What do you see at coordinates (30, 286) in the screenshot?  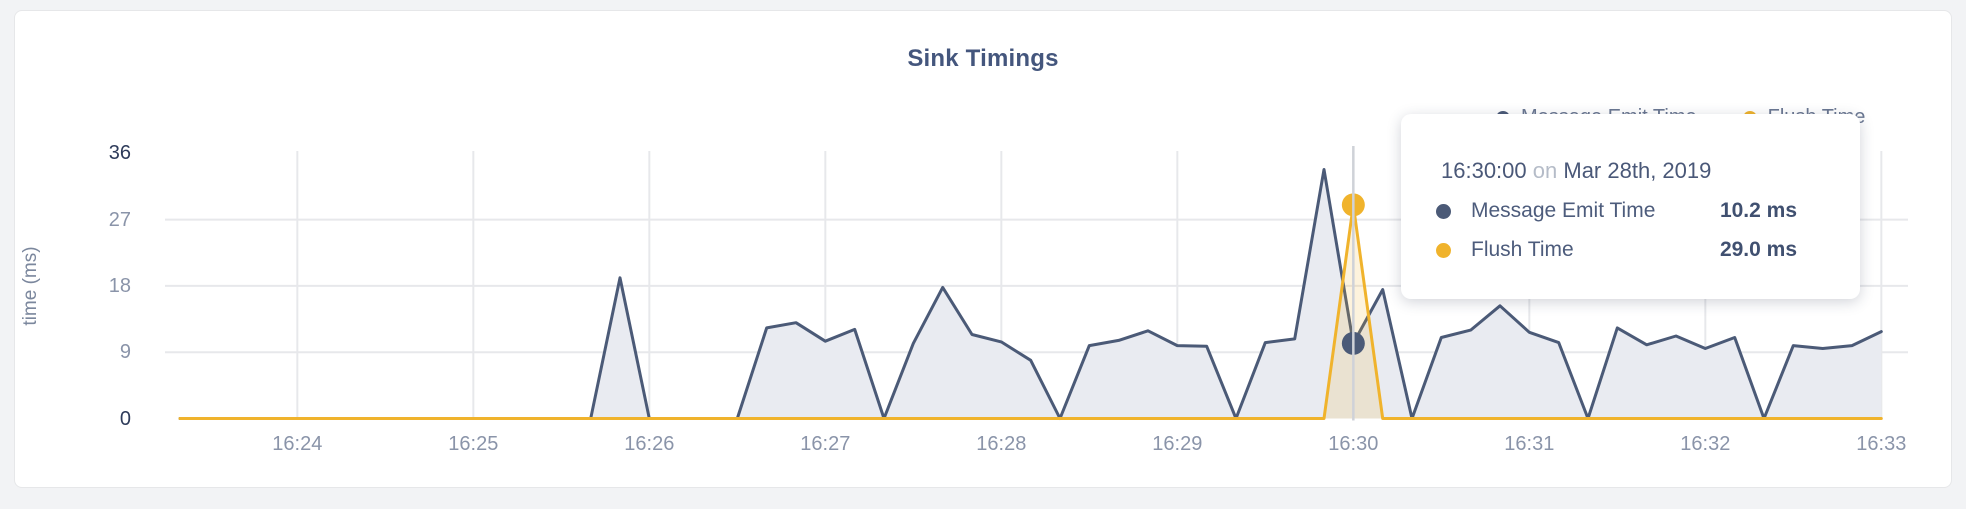 I see `y-axis-title: time (ms)` at bounding box center [30, 286].